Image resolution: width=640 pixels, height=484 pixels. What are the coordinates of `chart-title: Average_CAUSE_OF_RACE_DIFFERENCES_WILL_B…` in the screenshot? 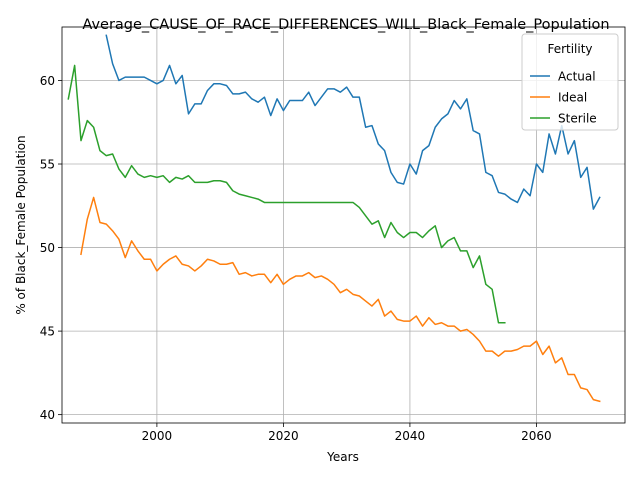 It's located at (345, 25).